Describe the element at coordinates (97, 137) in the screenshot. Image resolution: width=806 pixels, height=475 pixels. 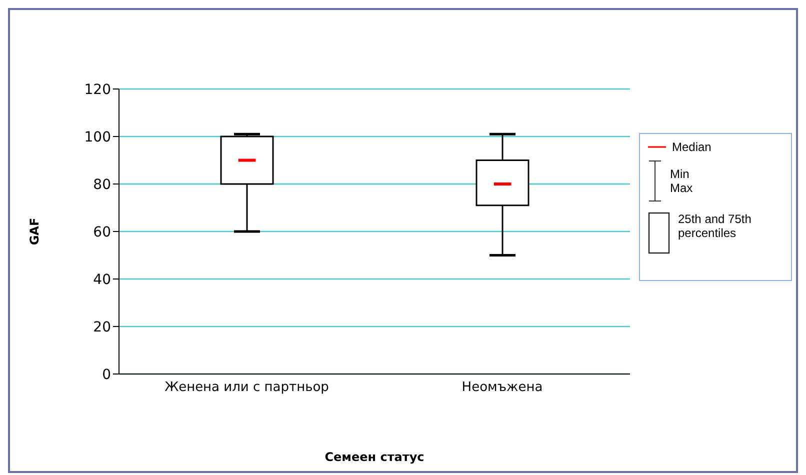
I see `y-tick-label: 100` at that location.